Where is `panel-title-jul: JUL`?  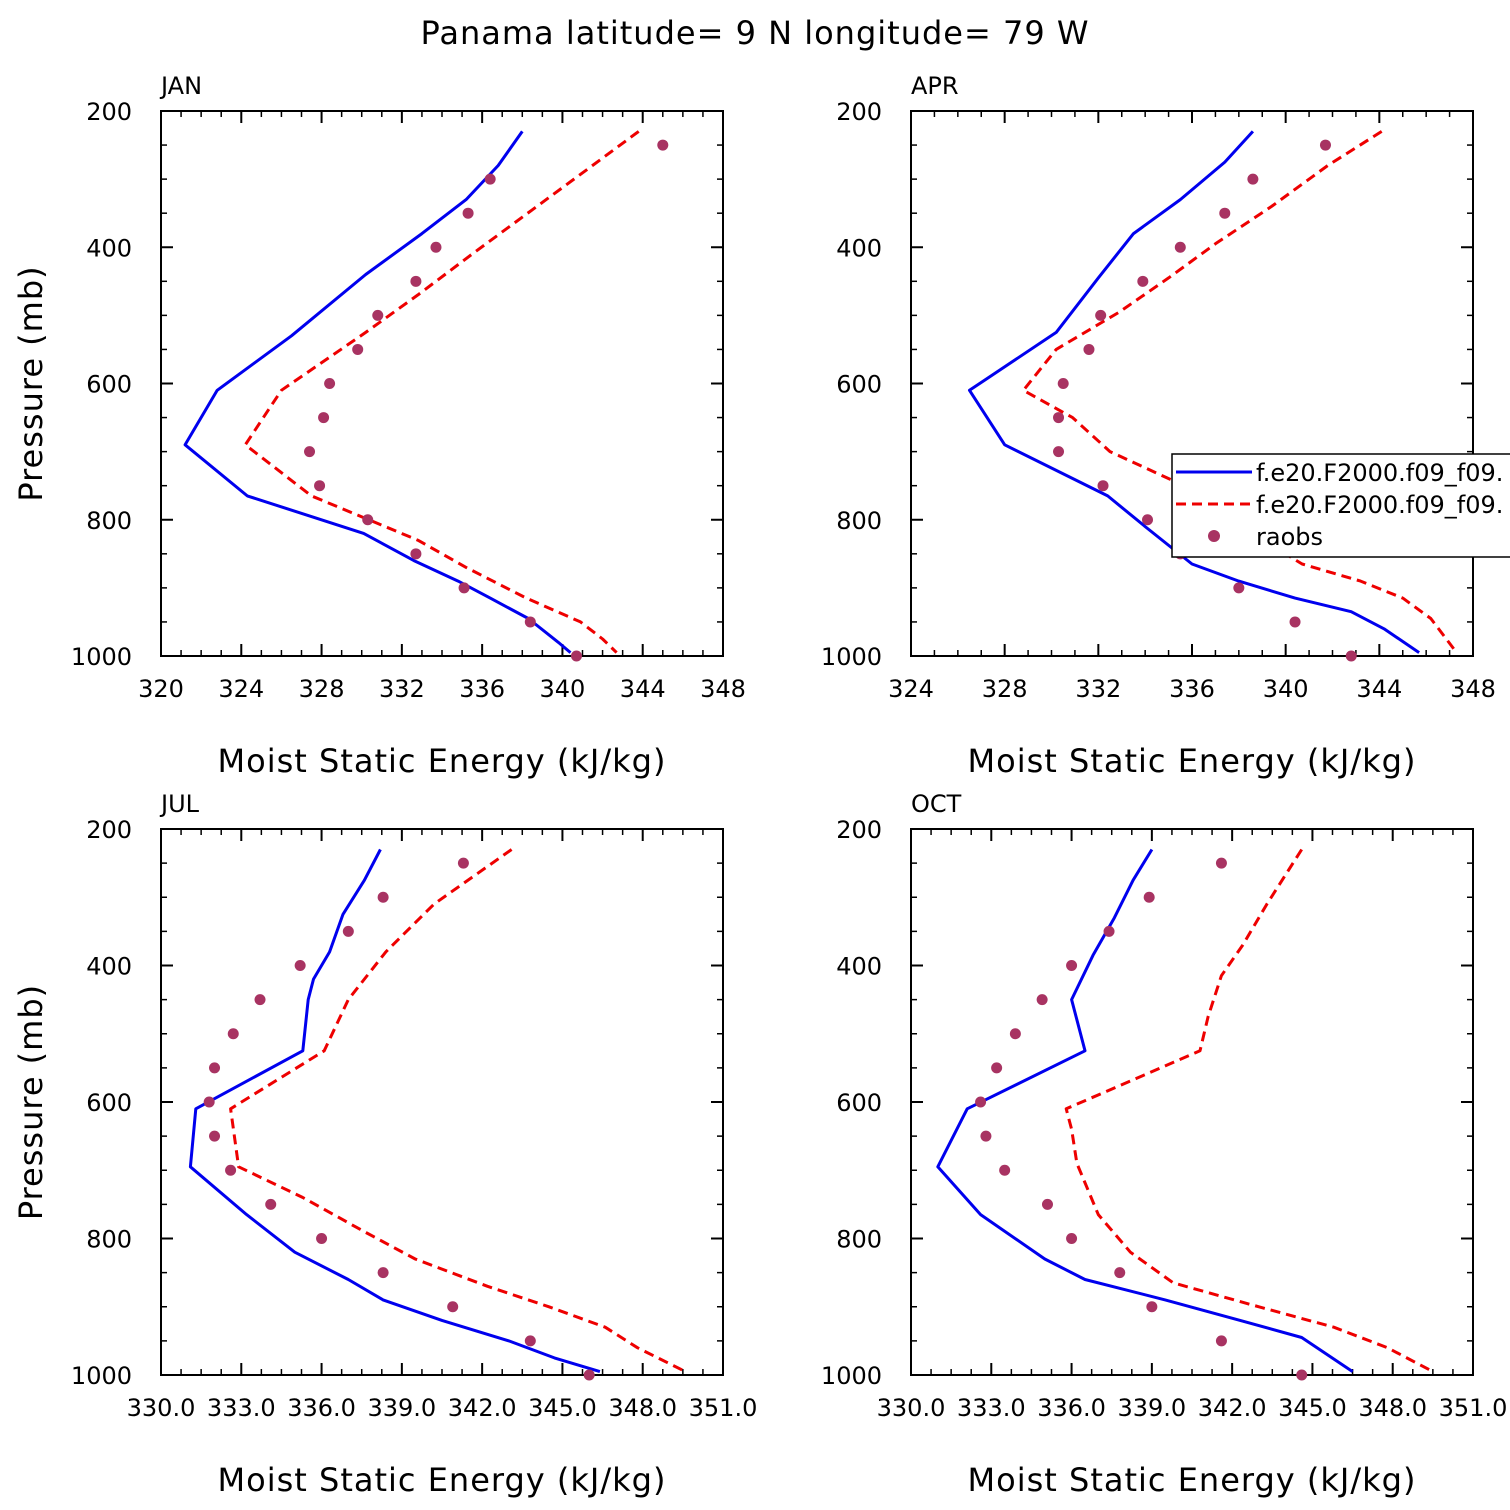
panel-title-jul: JUL is located at coordinates (179, 804).